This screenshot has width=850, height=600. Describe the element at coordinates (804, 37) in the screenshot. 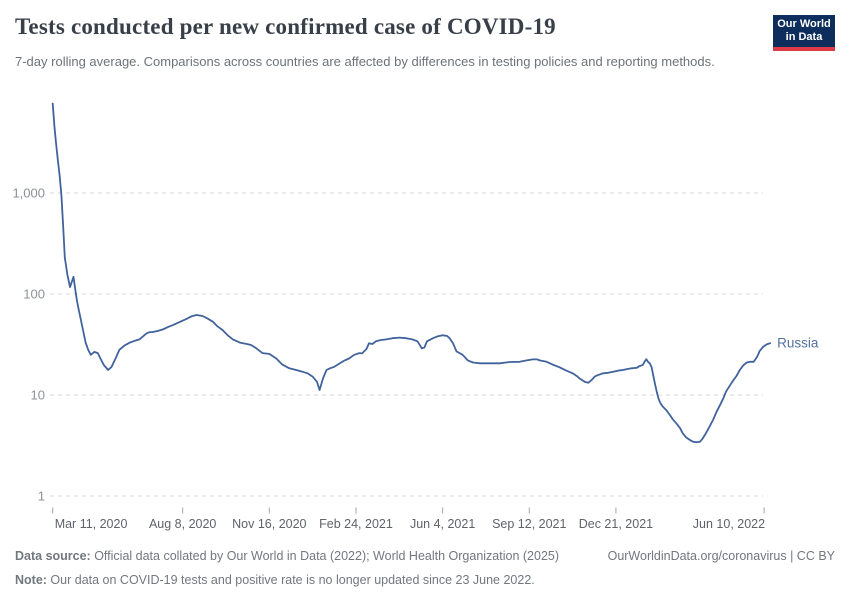

I see `owid-logo-line2: in Data` at that location.